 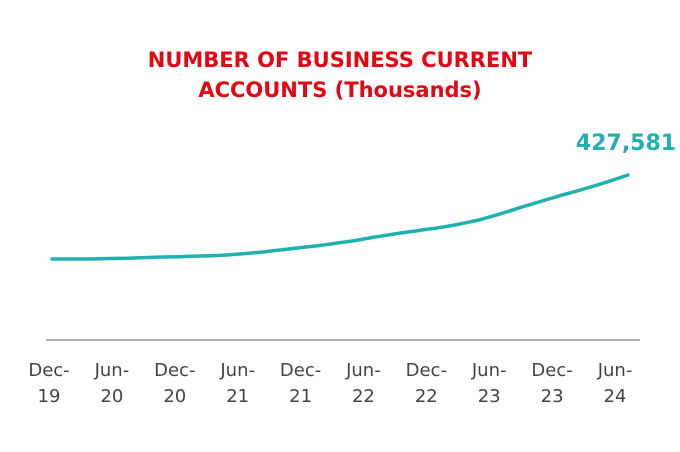 What do you see at coordinates (615, 396) in the screenshot?
I see `x-tick-year: 24` at bounding box center [615, 396].